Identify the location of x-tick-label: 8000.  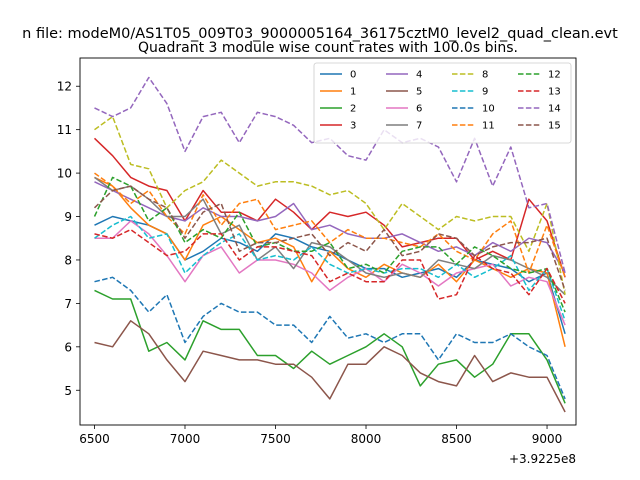
(366, 439).